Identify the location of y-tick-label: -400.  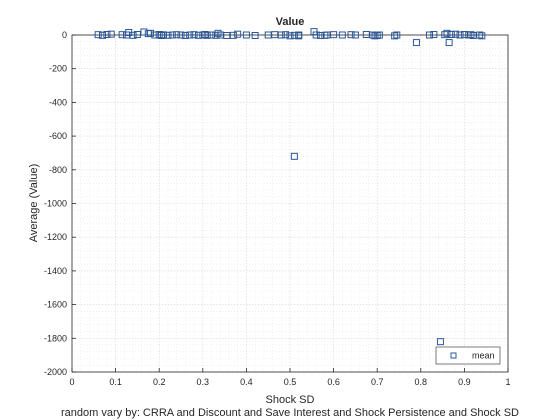
(58, 102).